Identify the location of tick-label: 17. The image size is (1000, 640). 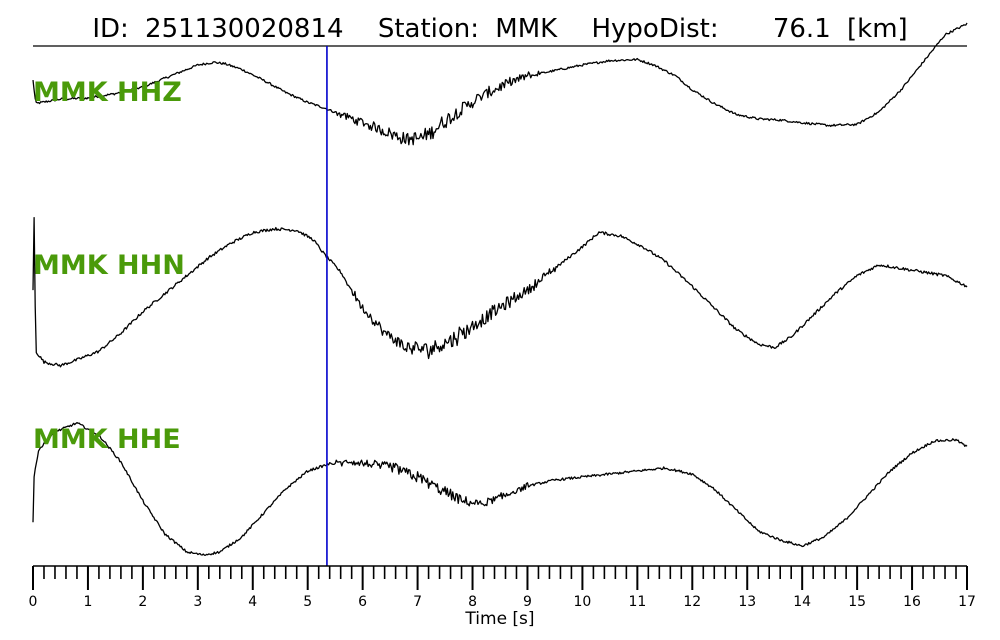
(967, 602).